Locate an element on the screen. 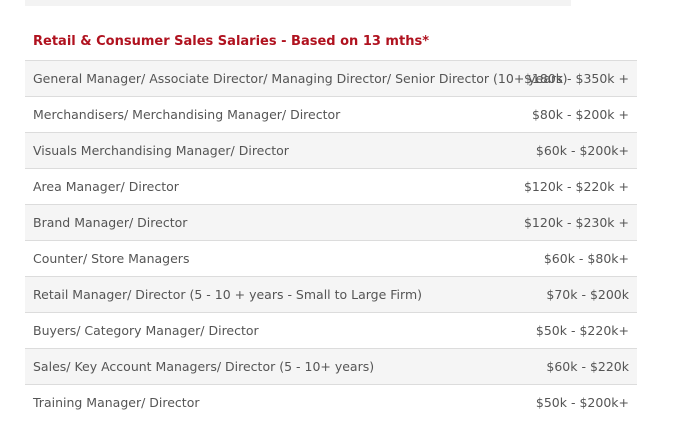 The image size is (700, 432). role-cell: Counter/ Store Managers is located at coordinates (111, 258).